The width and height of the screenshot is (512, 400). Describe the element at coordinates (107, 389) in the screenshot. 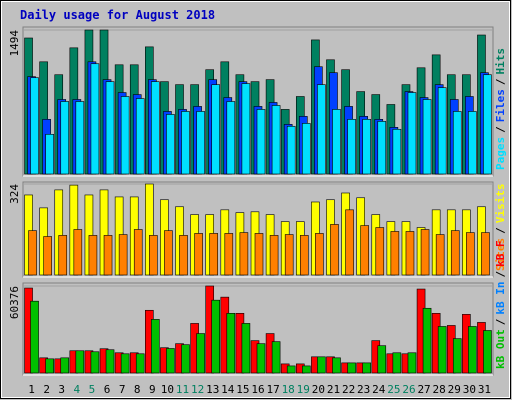

I see `x-tick-label: 6` at that location.